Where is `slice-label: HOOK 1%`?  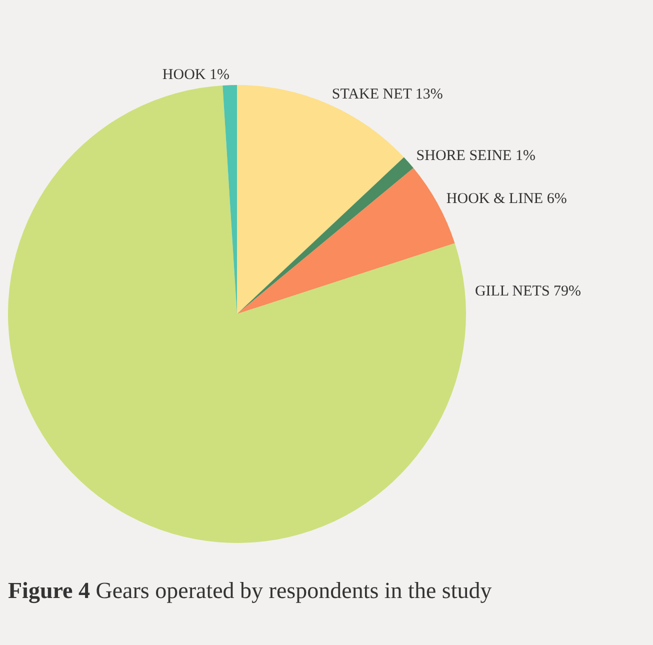
slice-label: HOOK 1% is located at coordinates (196, 75).